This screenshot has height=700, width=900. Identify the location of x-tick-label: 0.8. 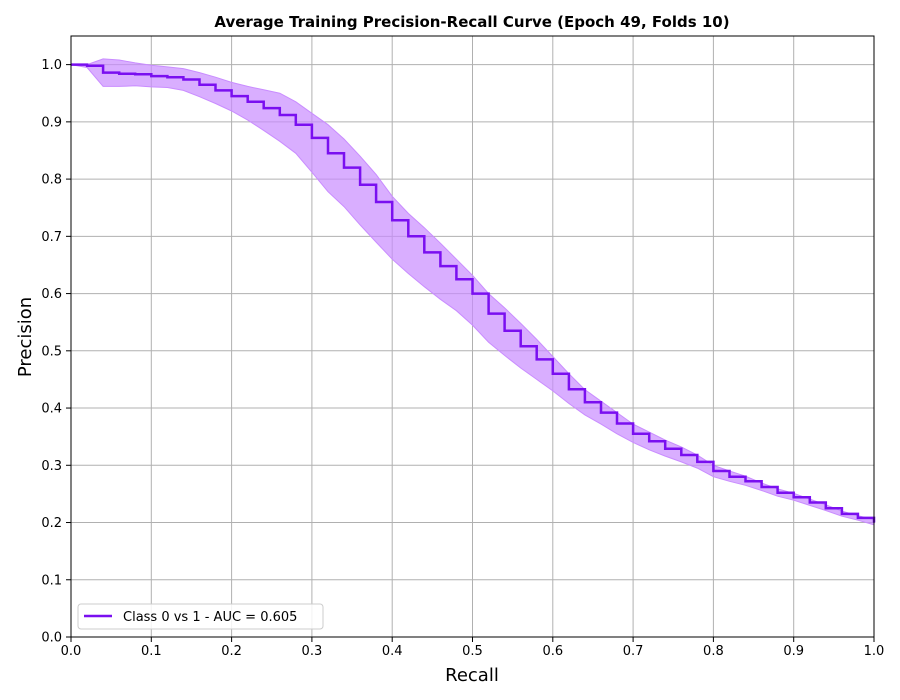
(713, 651).